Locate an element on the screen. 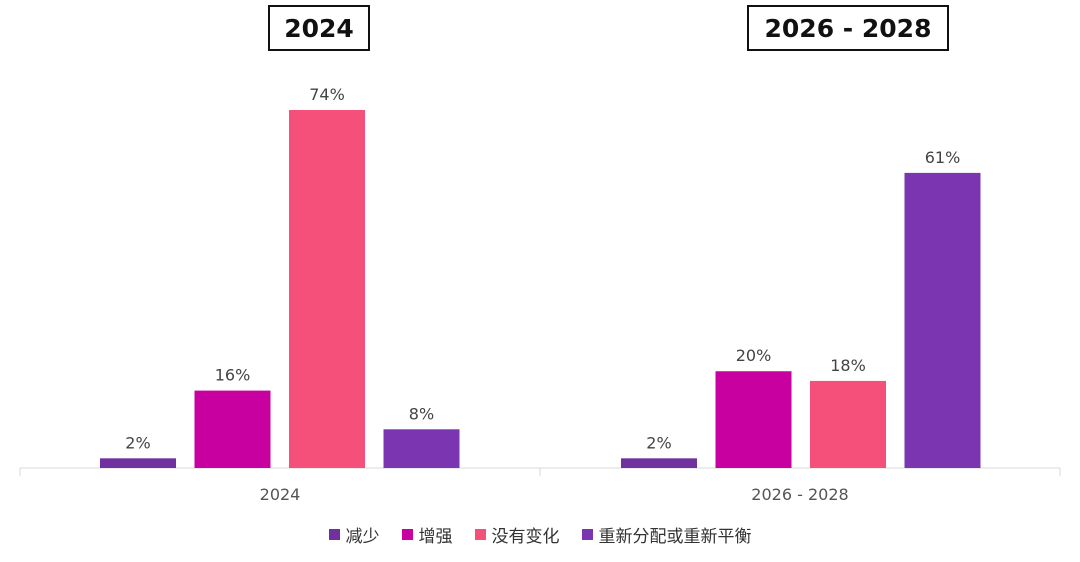 The image size is (1080, 562). data-label-rebalance-0: 8% is located at coordinates (421, 413).